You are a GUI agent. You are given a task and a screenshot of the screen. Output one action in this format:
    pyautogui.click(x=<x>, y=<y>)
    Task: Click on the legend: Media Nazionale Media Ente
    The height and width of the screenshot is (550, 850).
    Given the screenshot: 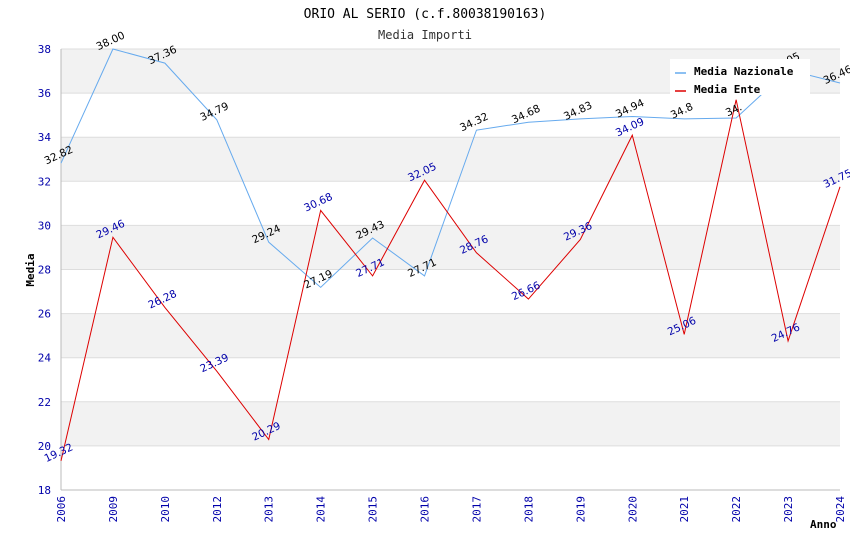 What is the action you would take?
    pyautogui.click(x=740, y=77)
    